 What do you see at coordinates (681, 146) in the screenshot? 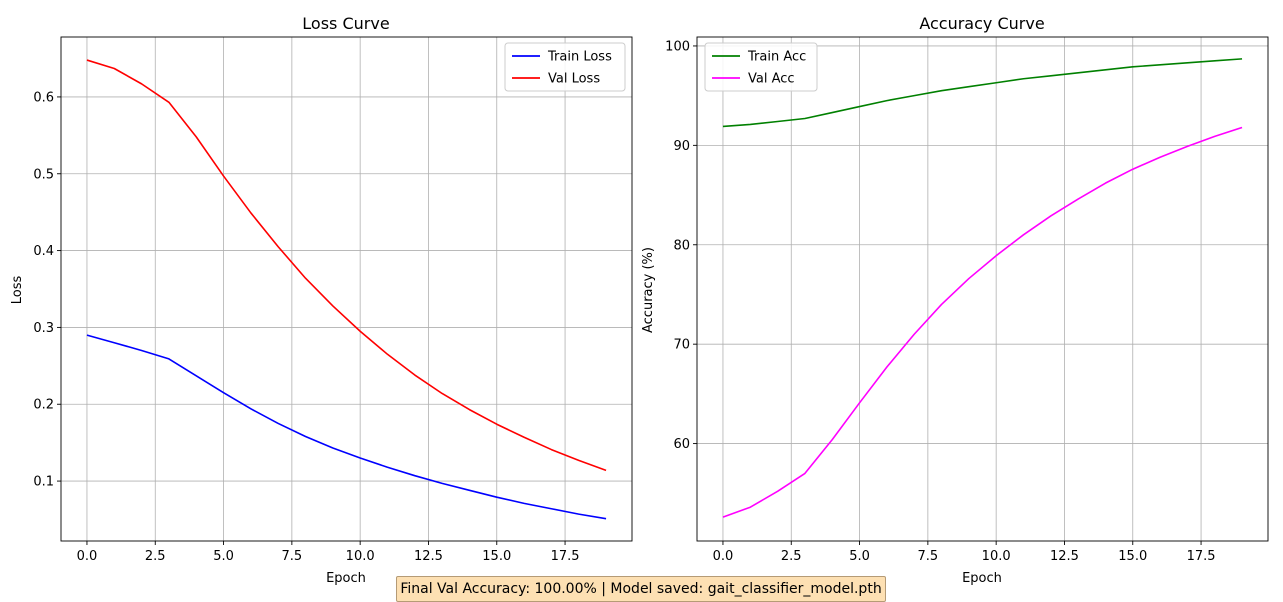
I see `accuracy-ytick-label: 90` at bounding box center [681, 146].